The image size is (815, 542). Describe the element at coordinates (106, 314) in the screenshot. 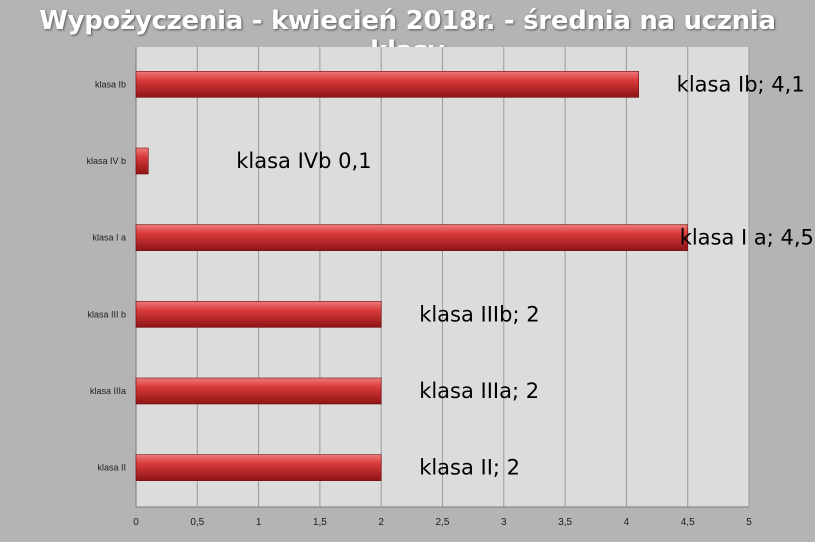

I see `category-label: klasa III b` at that location.